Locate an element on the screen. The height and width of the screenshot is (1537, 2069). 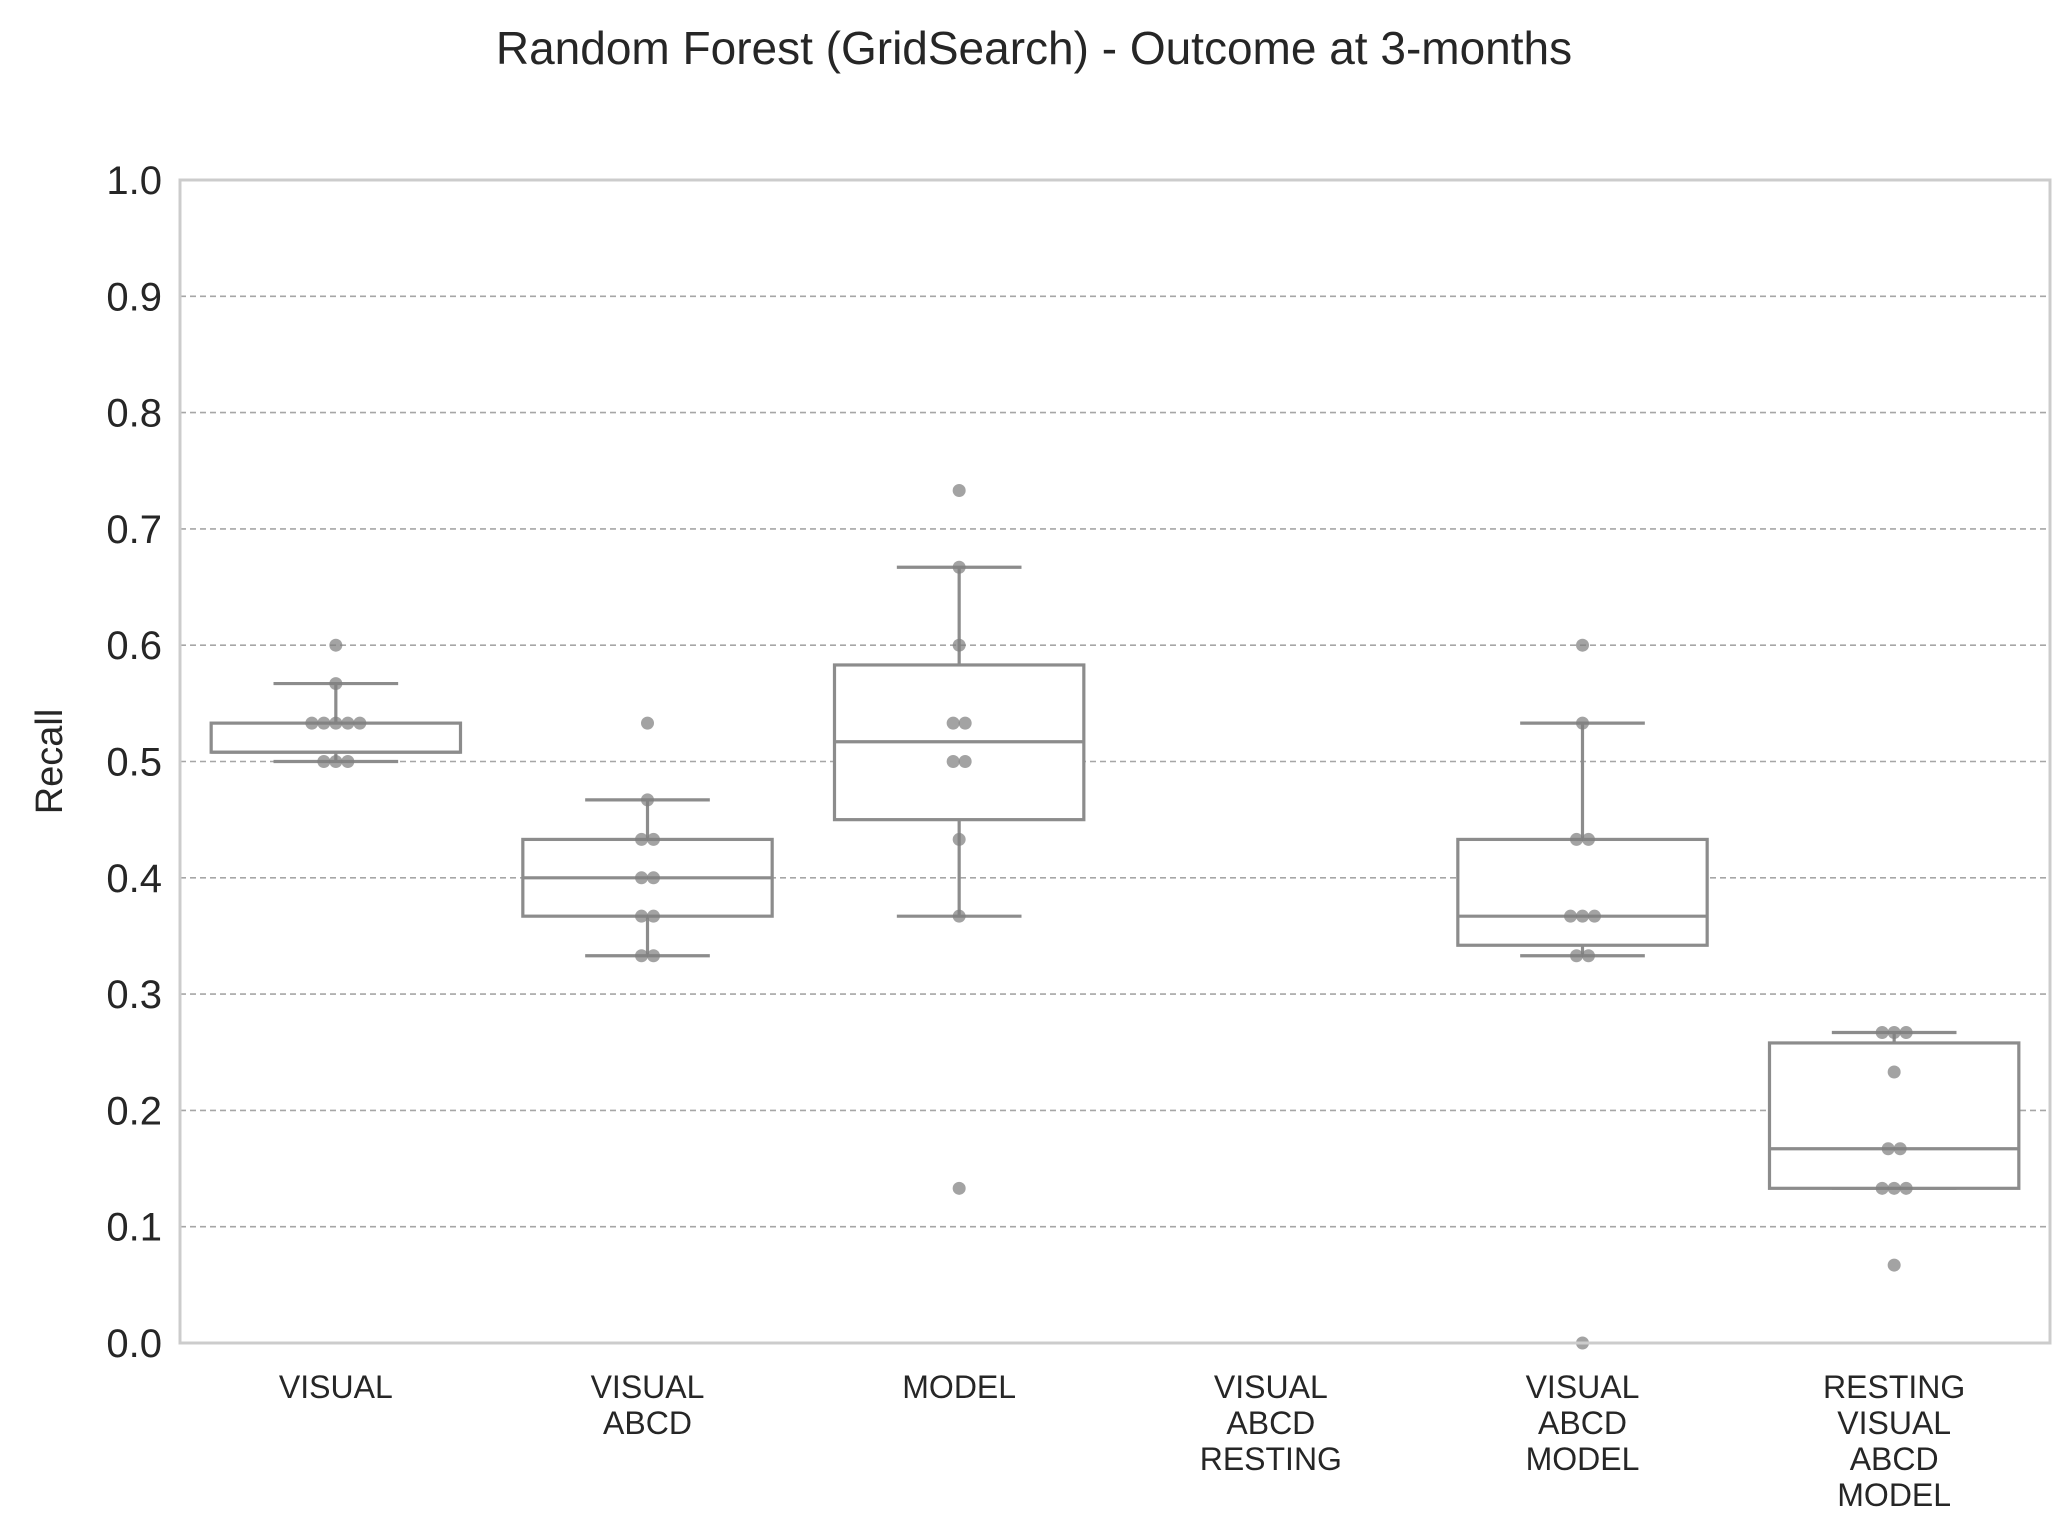
y-tick-label: 0.1 is located at coordinates (134, 1228).